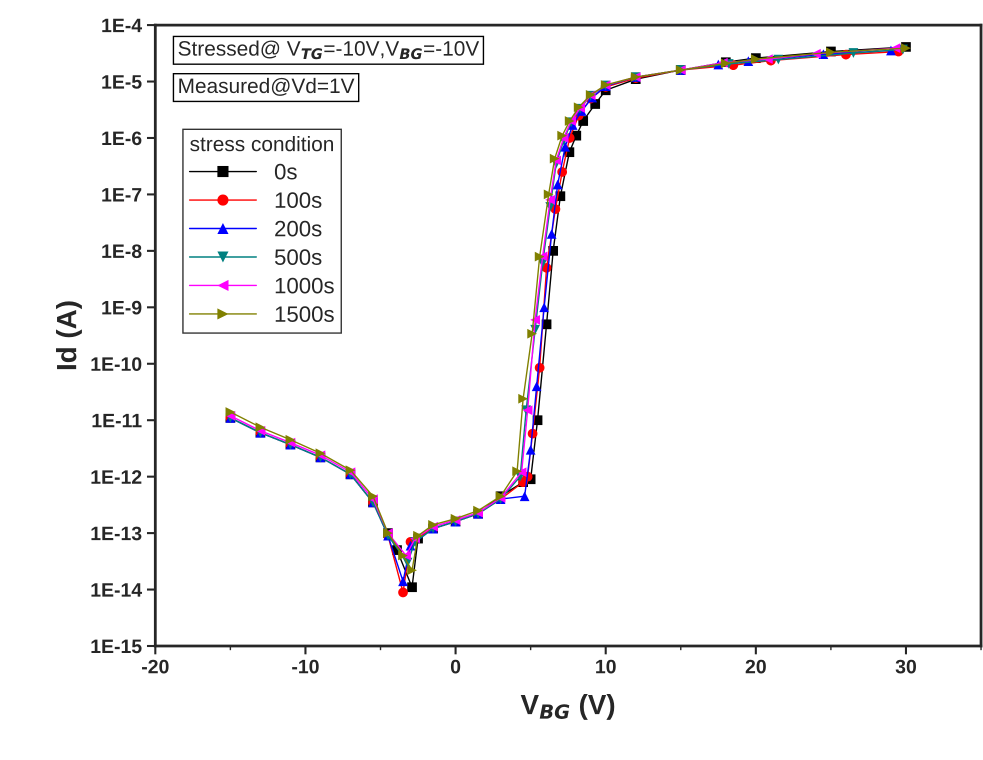 The image size is (983, 760). Describe the element at coordinates (298, 228) in the screenshot. I see `legend-label: 200s` at that location.